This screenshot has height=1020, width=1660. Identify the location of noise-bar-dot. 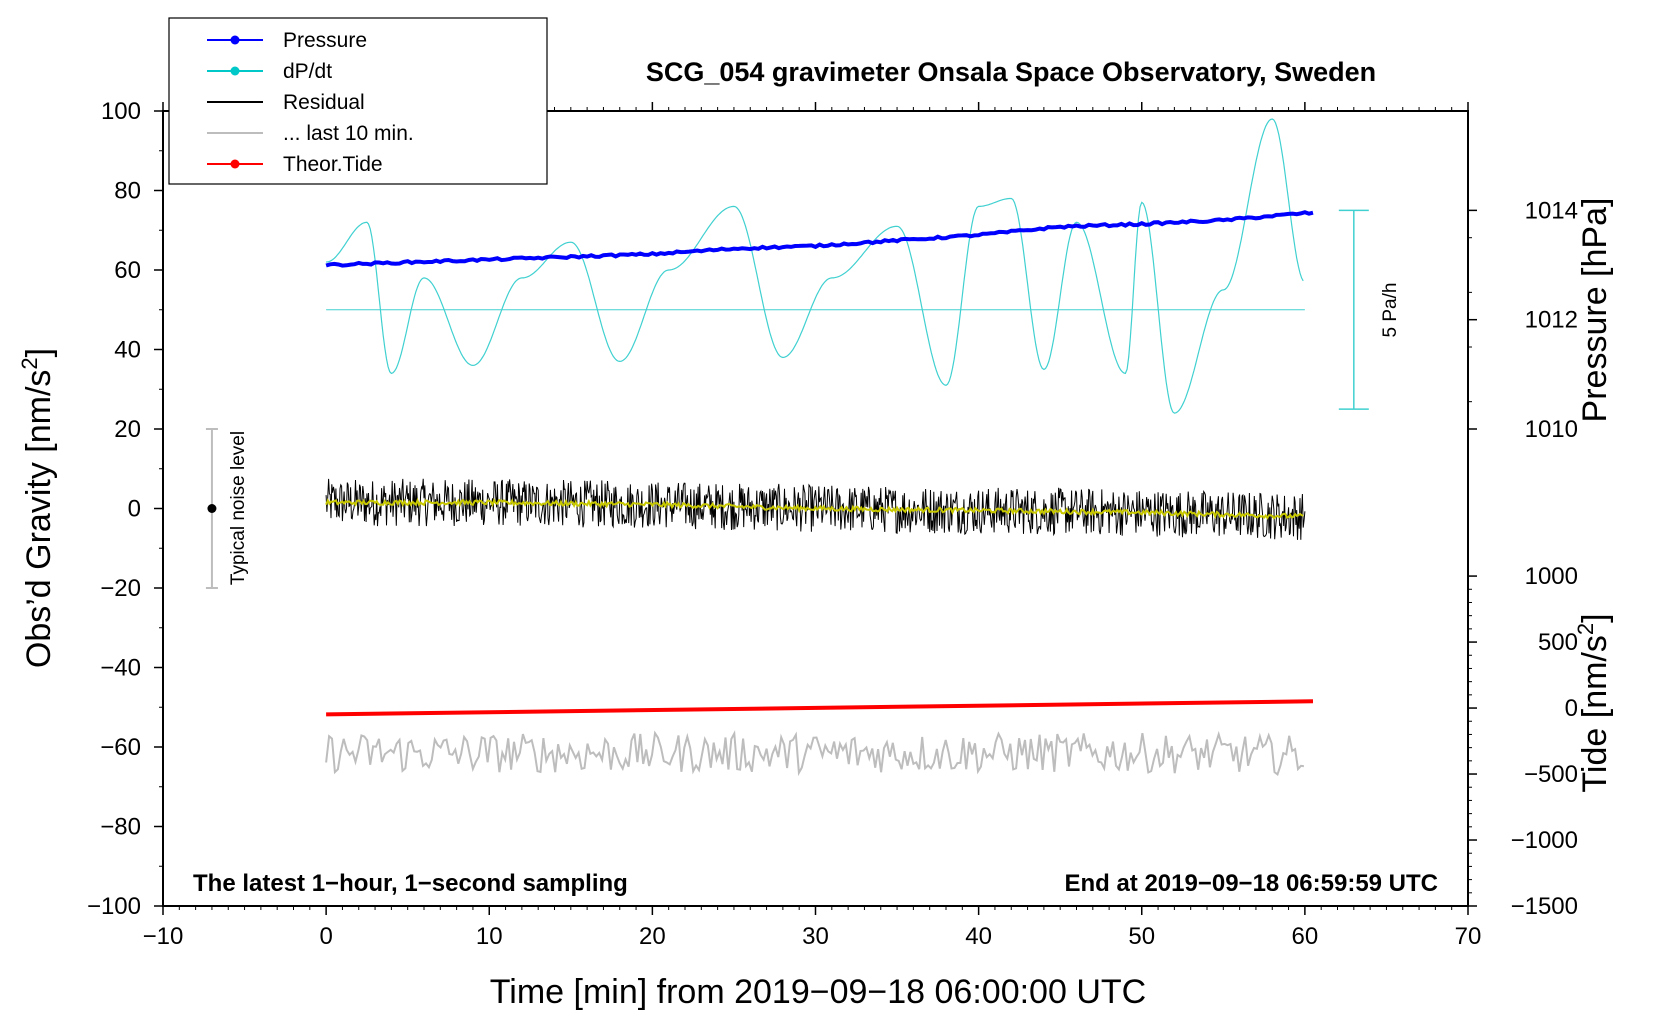
(212, 508).